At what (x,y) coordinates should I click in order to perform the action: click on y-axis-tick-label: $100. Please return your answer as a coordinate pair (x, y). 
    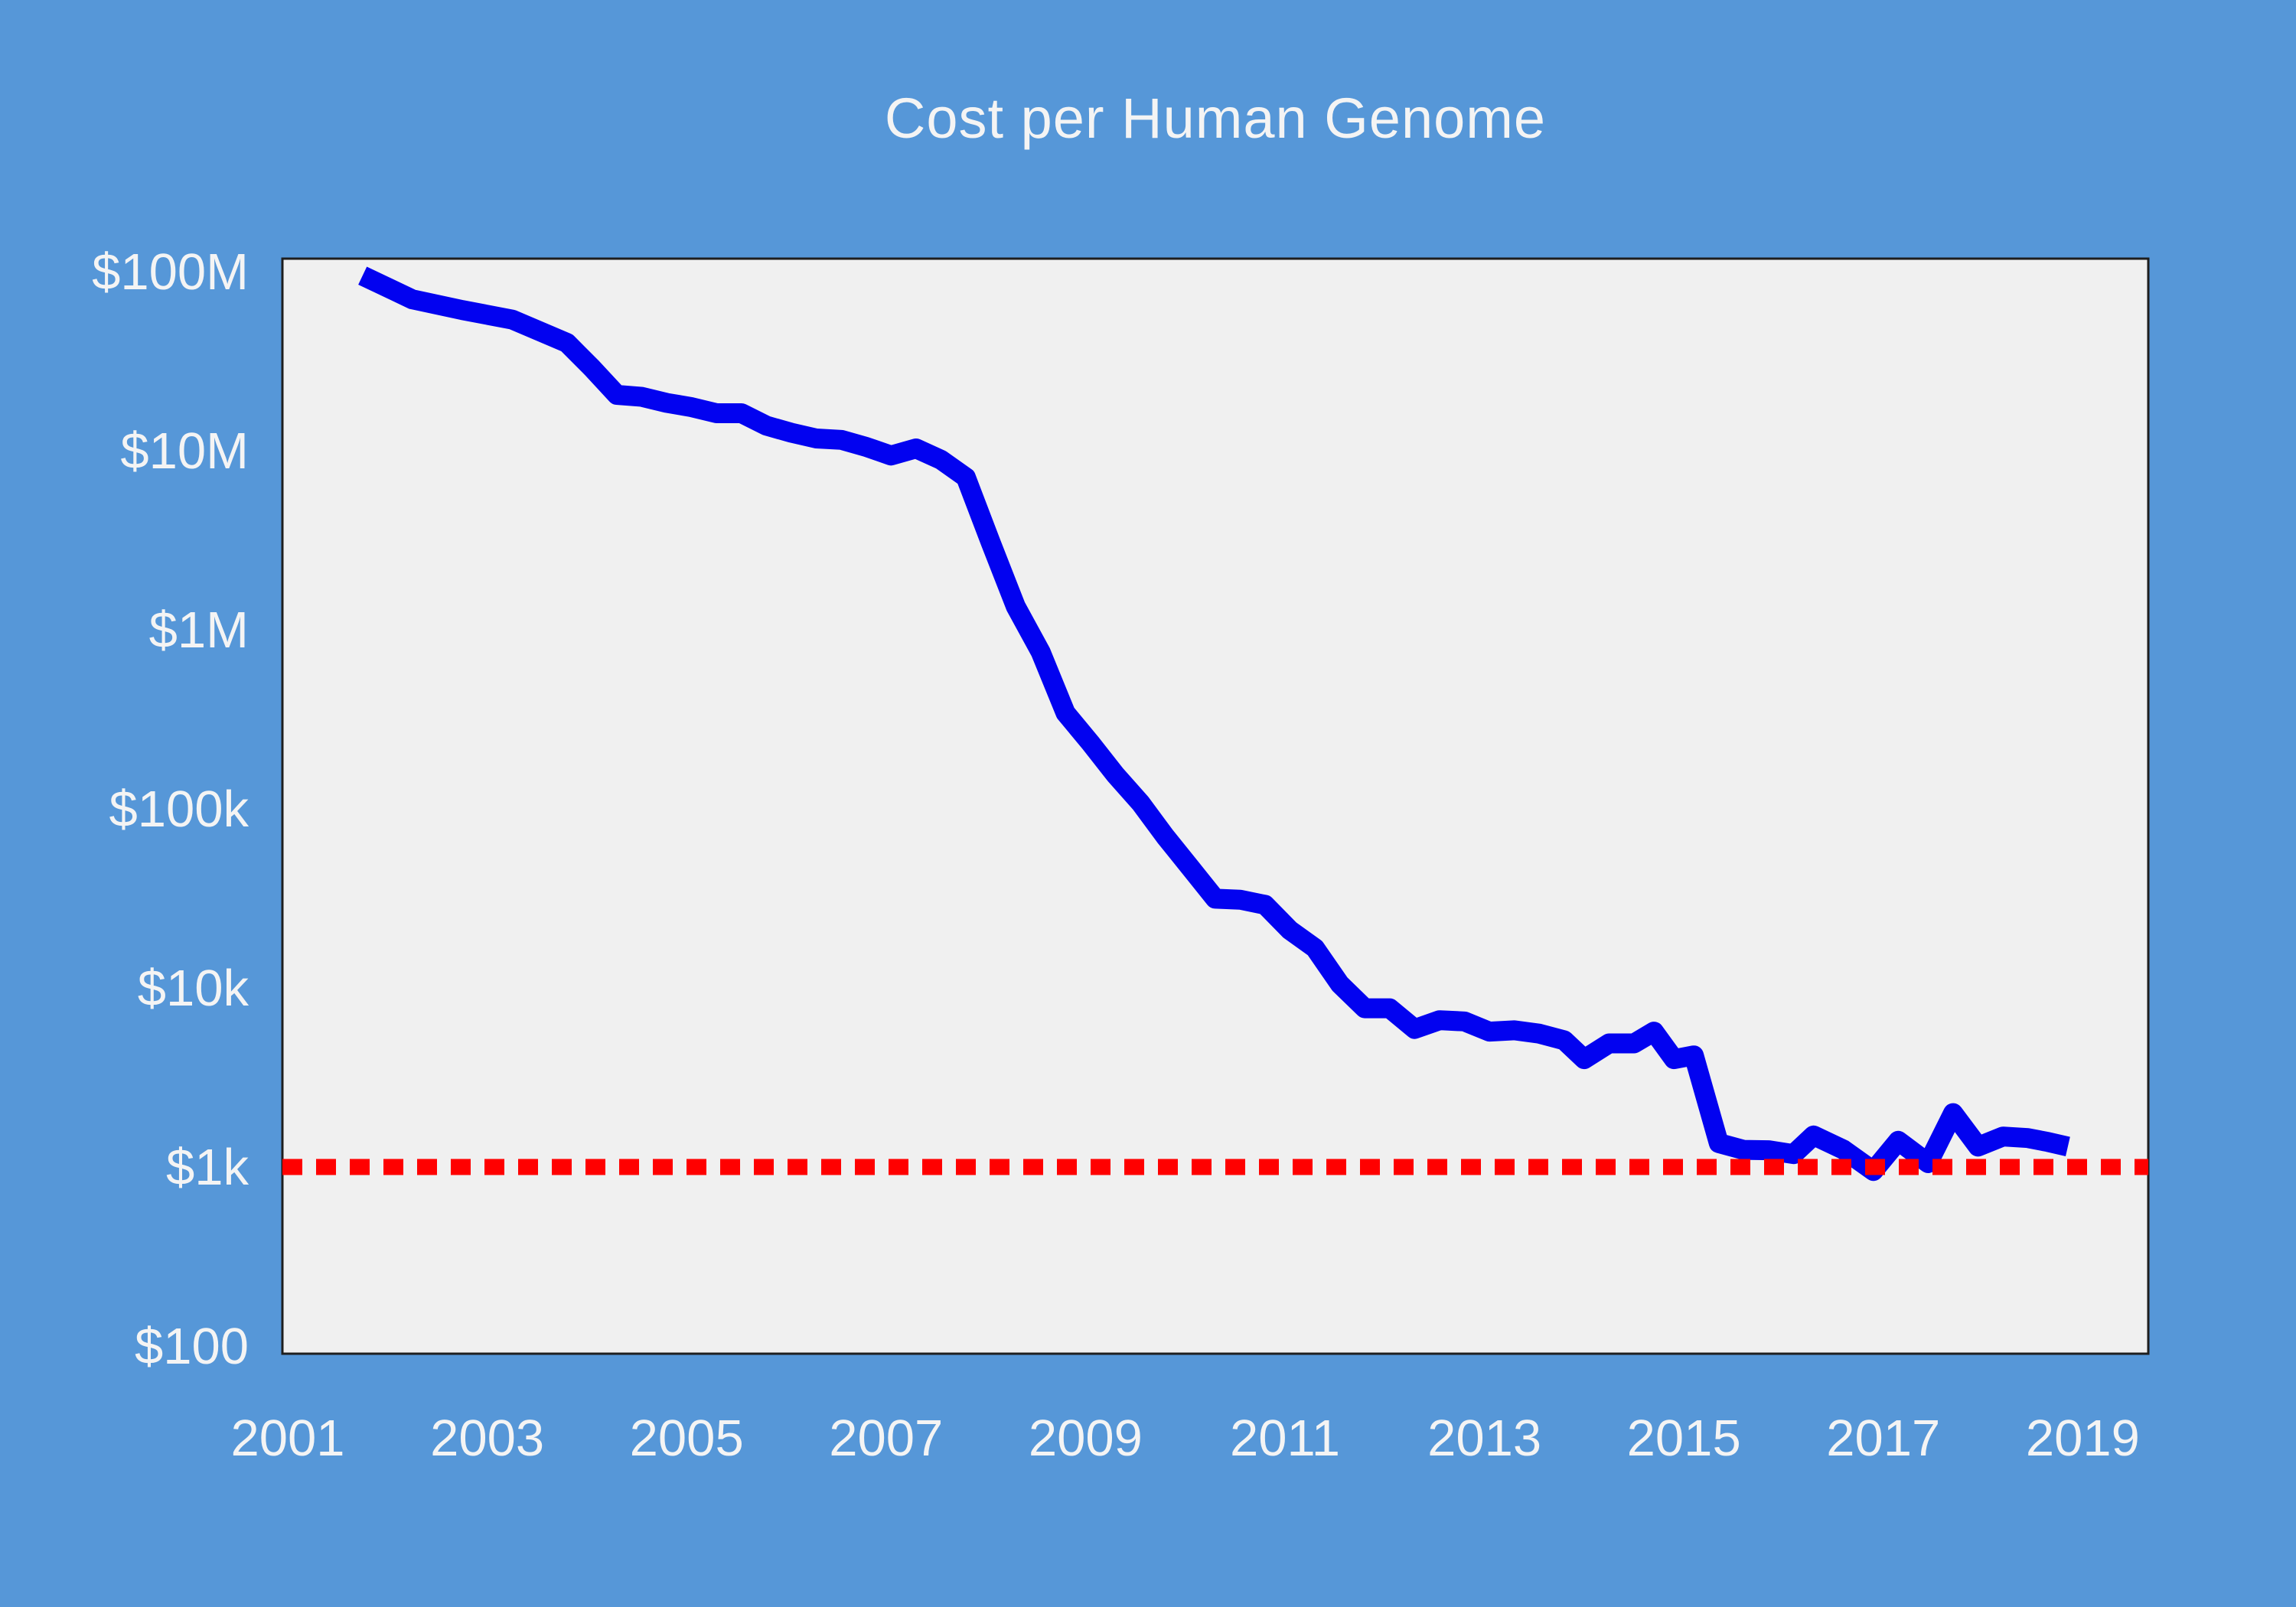
    Looking at the image, I should click on (192, 1346).